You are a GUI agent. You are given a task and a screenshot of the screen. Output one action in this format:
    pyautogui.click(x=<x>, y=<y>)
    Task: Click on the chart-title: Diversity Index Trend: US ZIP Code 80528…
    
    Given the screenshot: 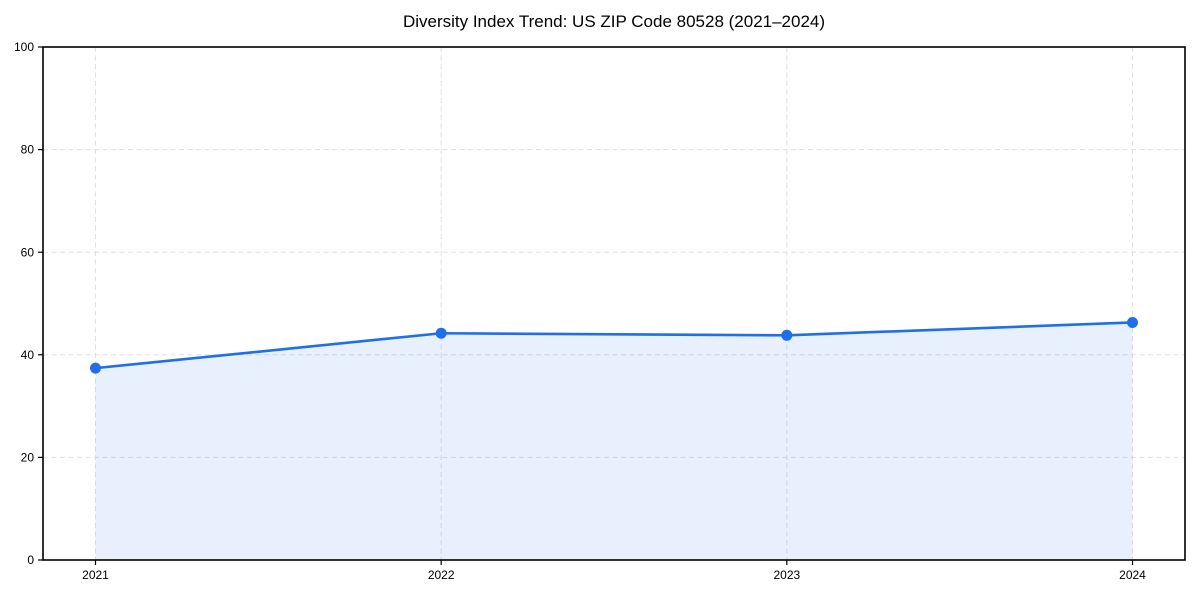 What is the action you would take?
    pyautogui.click(x=614, y=21)
    